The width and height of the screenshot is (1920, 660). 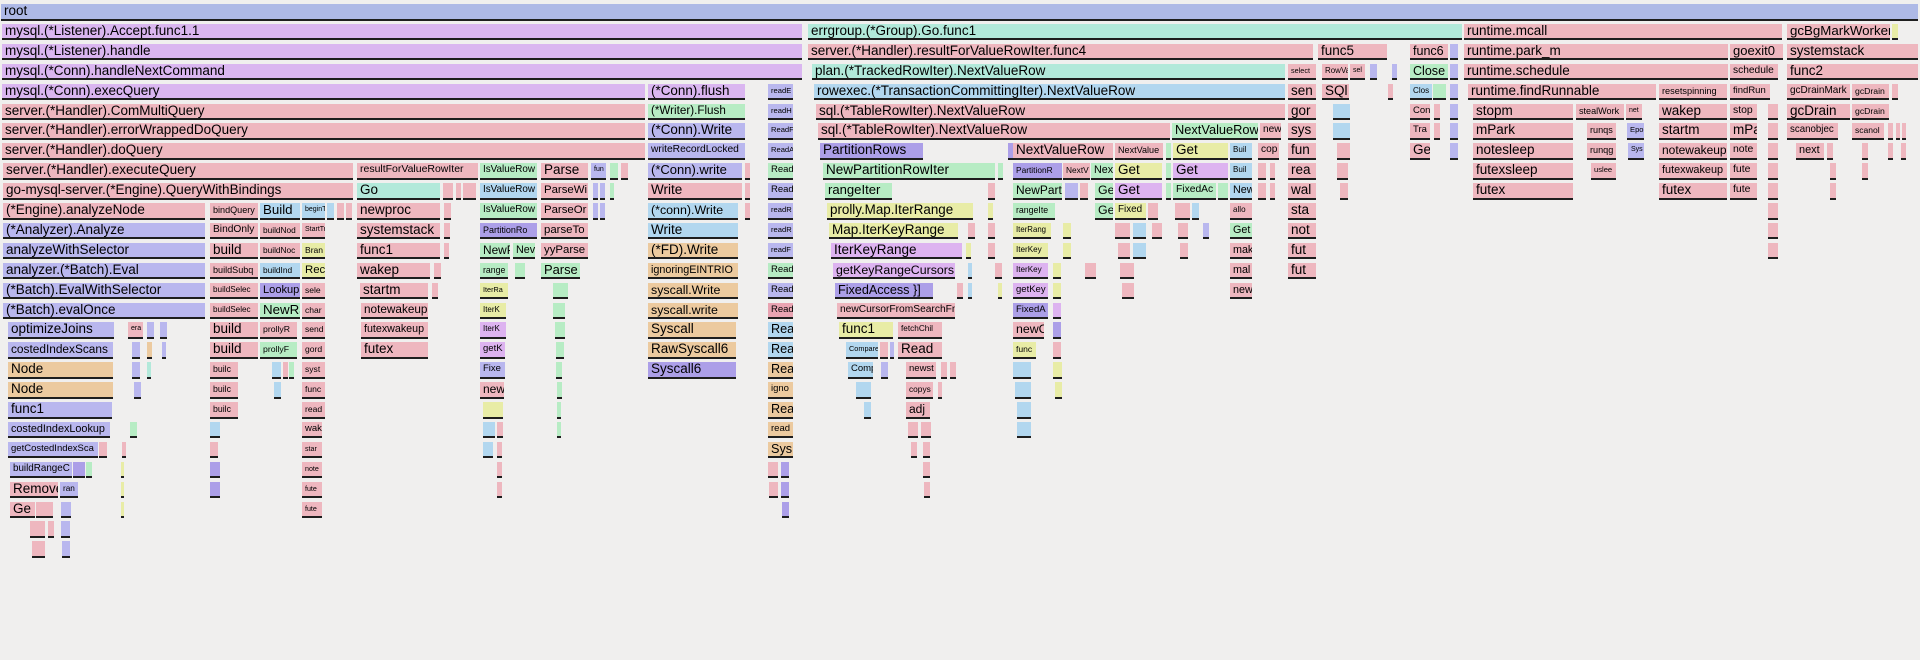 I want to click on flame-frame-new: new, so click(x=1270, y=131).